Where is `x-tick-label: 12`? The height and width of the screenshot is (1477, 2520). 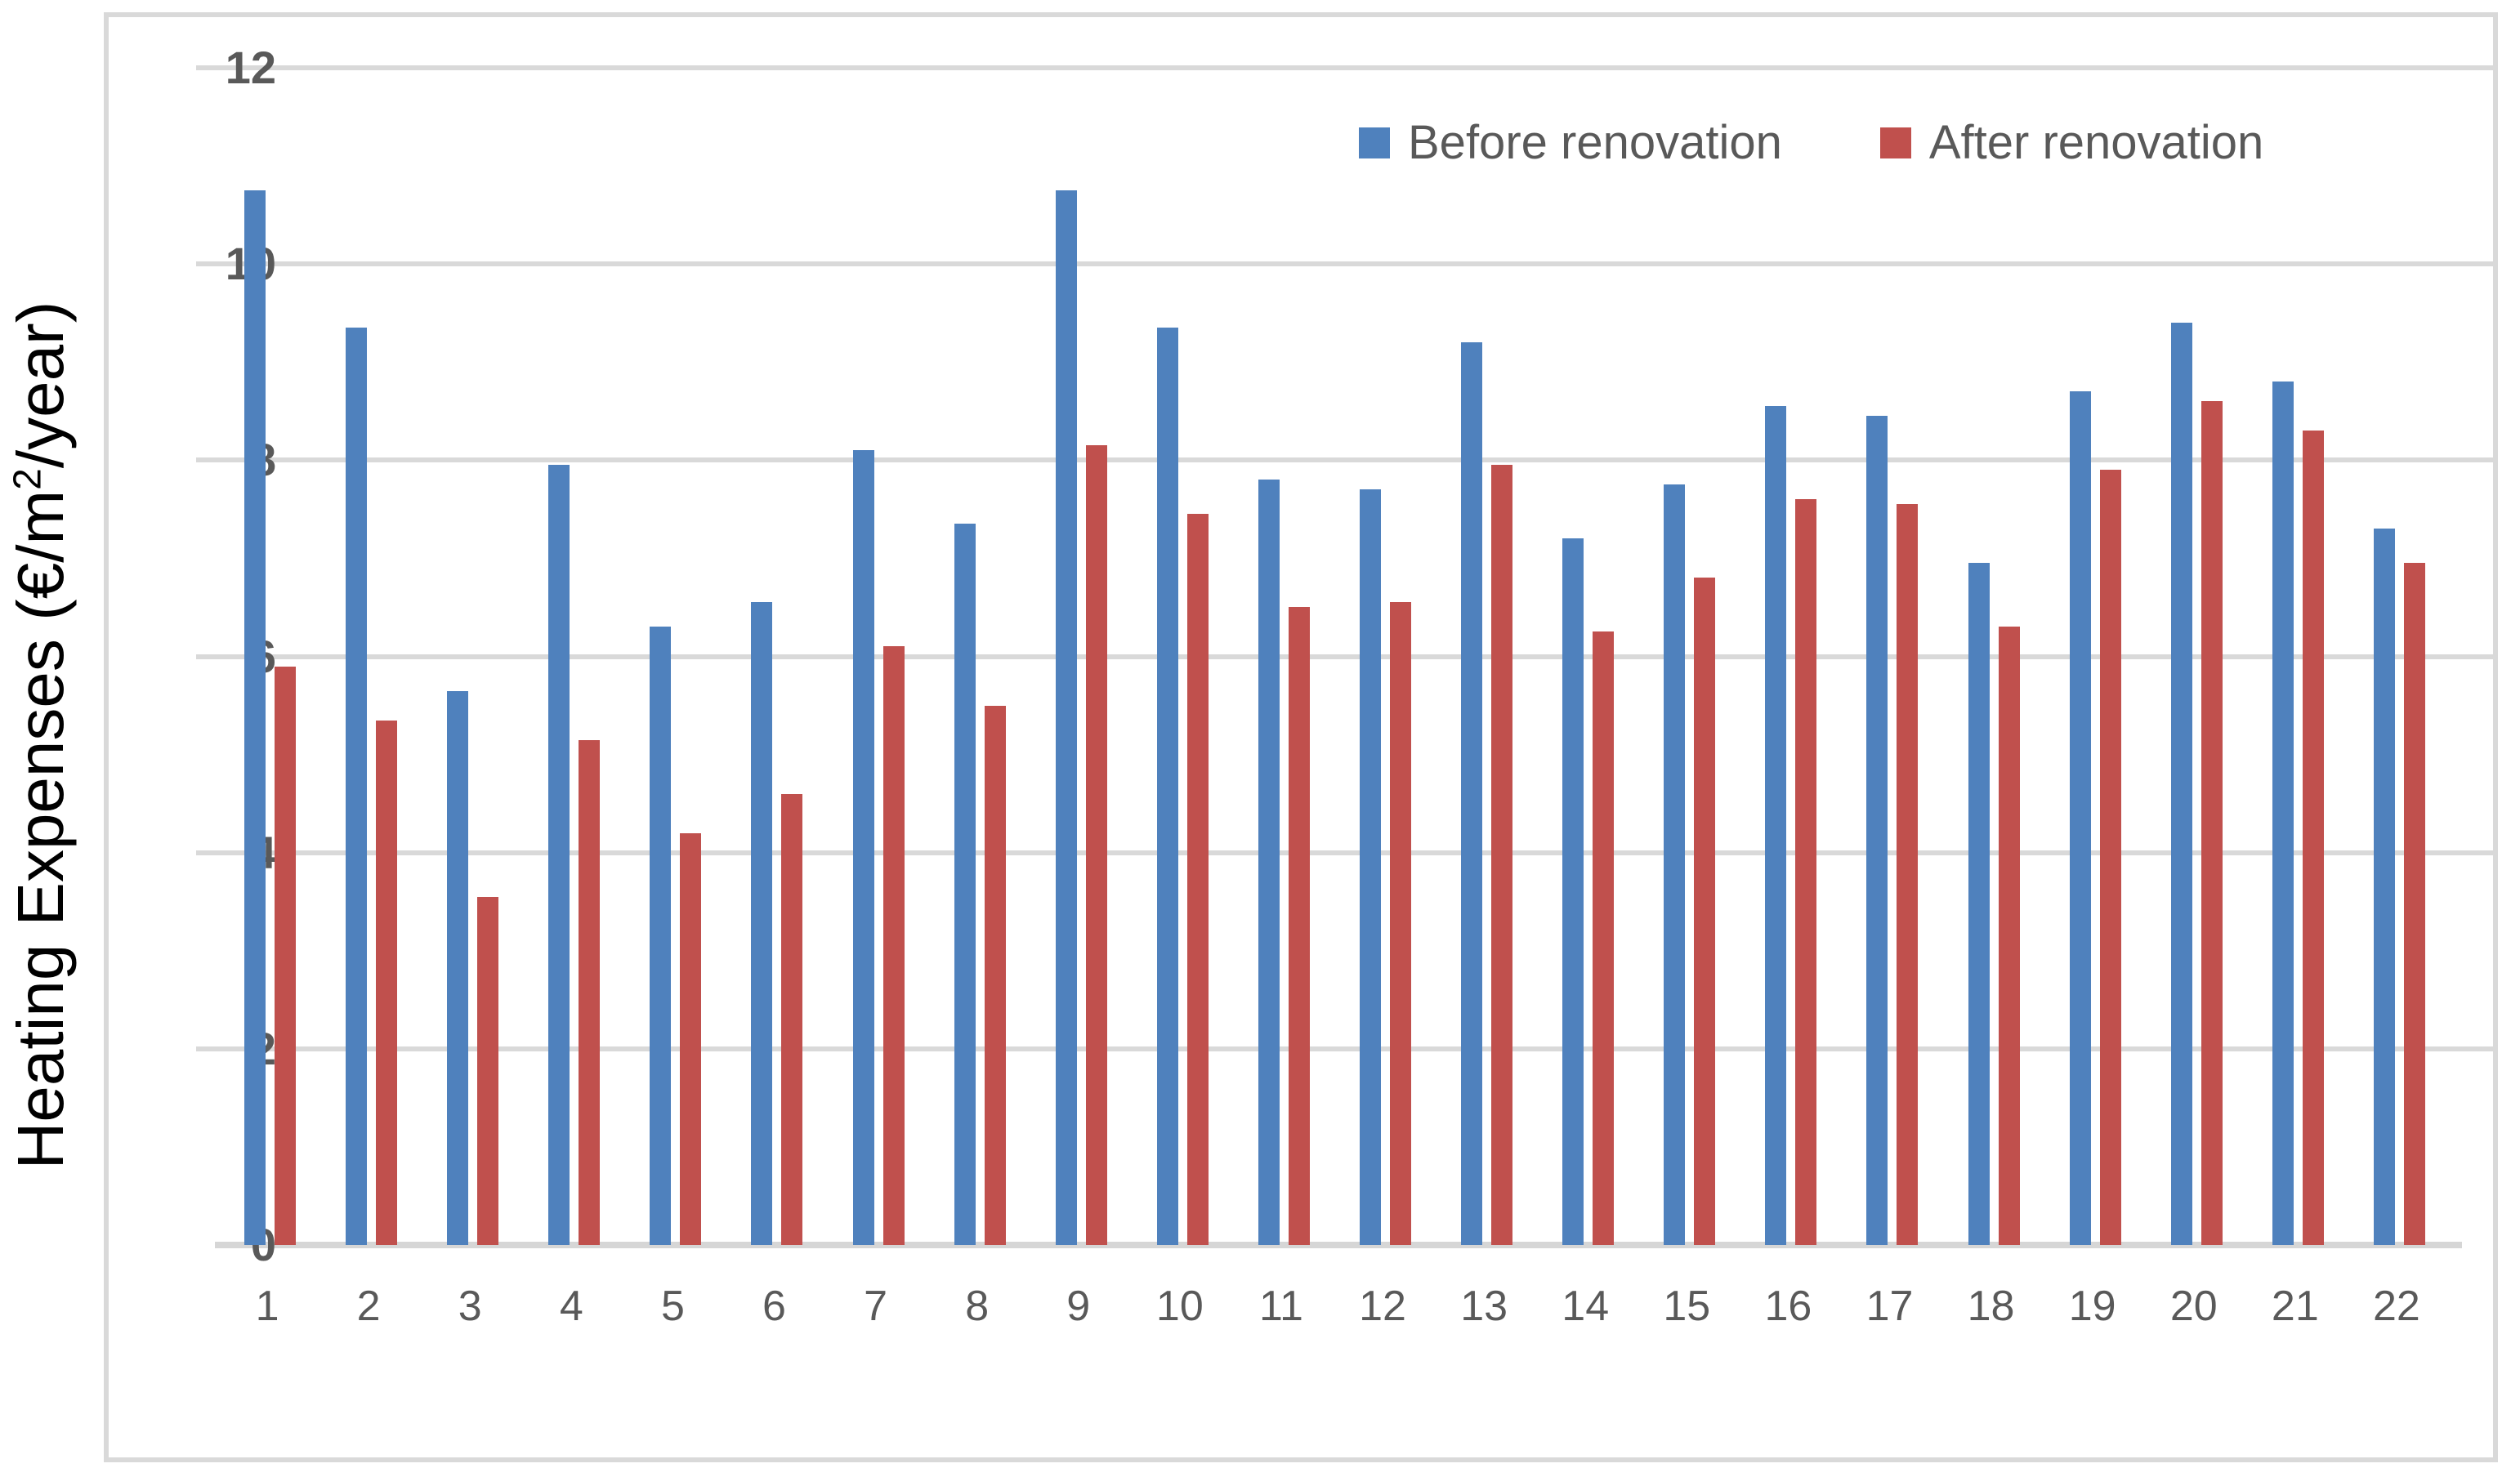 x-tick-label: 12 is located at coordinates (1382, 1306).